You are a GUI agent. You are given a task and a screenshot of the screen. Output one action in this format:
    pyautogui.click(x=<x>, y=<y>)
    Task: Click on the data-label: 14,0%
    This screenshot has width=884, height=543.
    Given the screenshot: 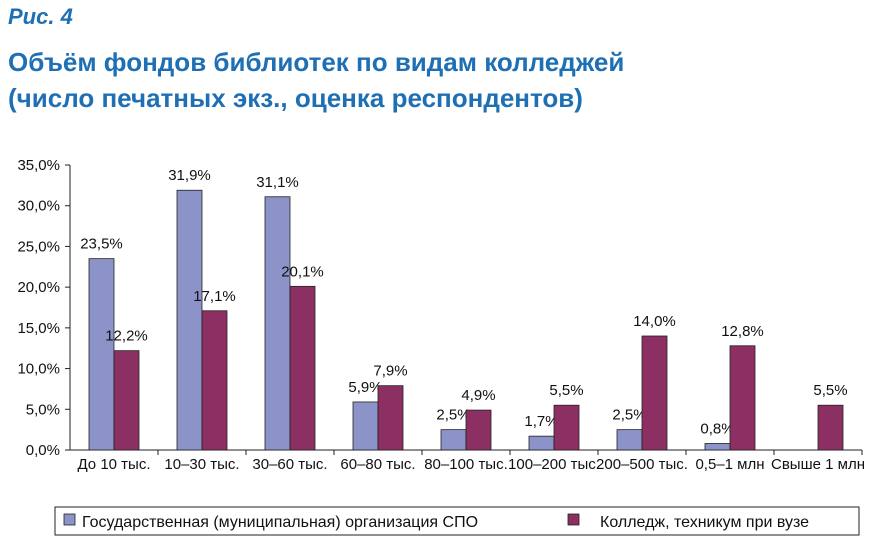 What is the action you would take?
    pyautogui.click(x=654, y=321)
    